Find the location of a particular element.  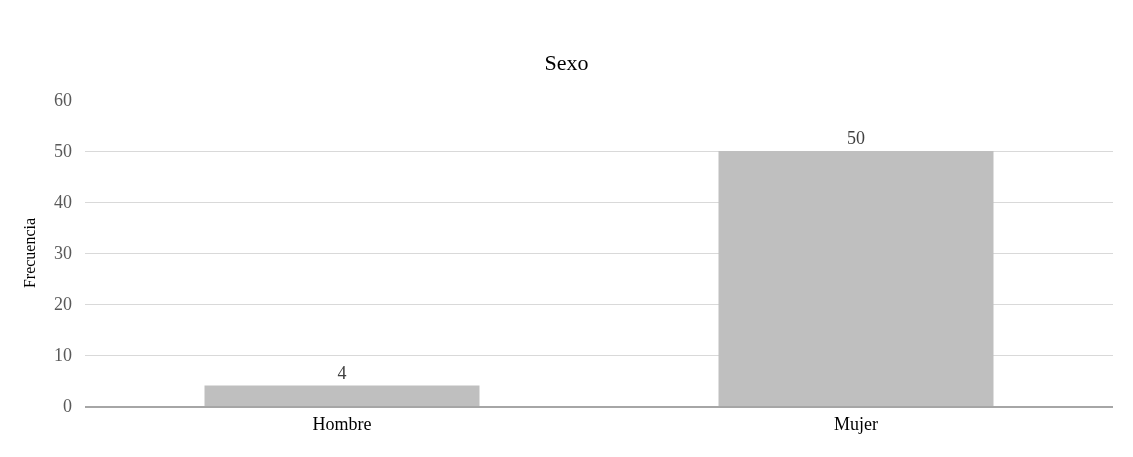

chart-title: Sexo is located at coordinates (566, 63).